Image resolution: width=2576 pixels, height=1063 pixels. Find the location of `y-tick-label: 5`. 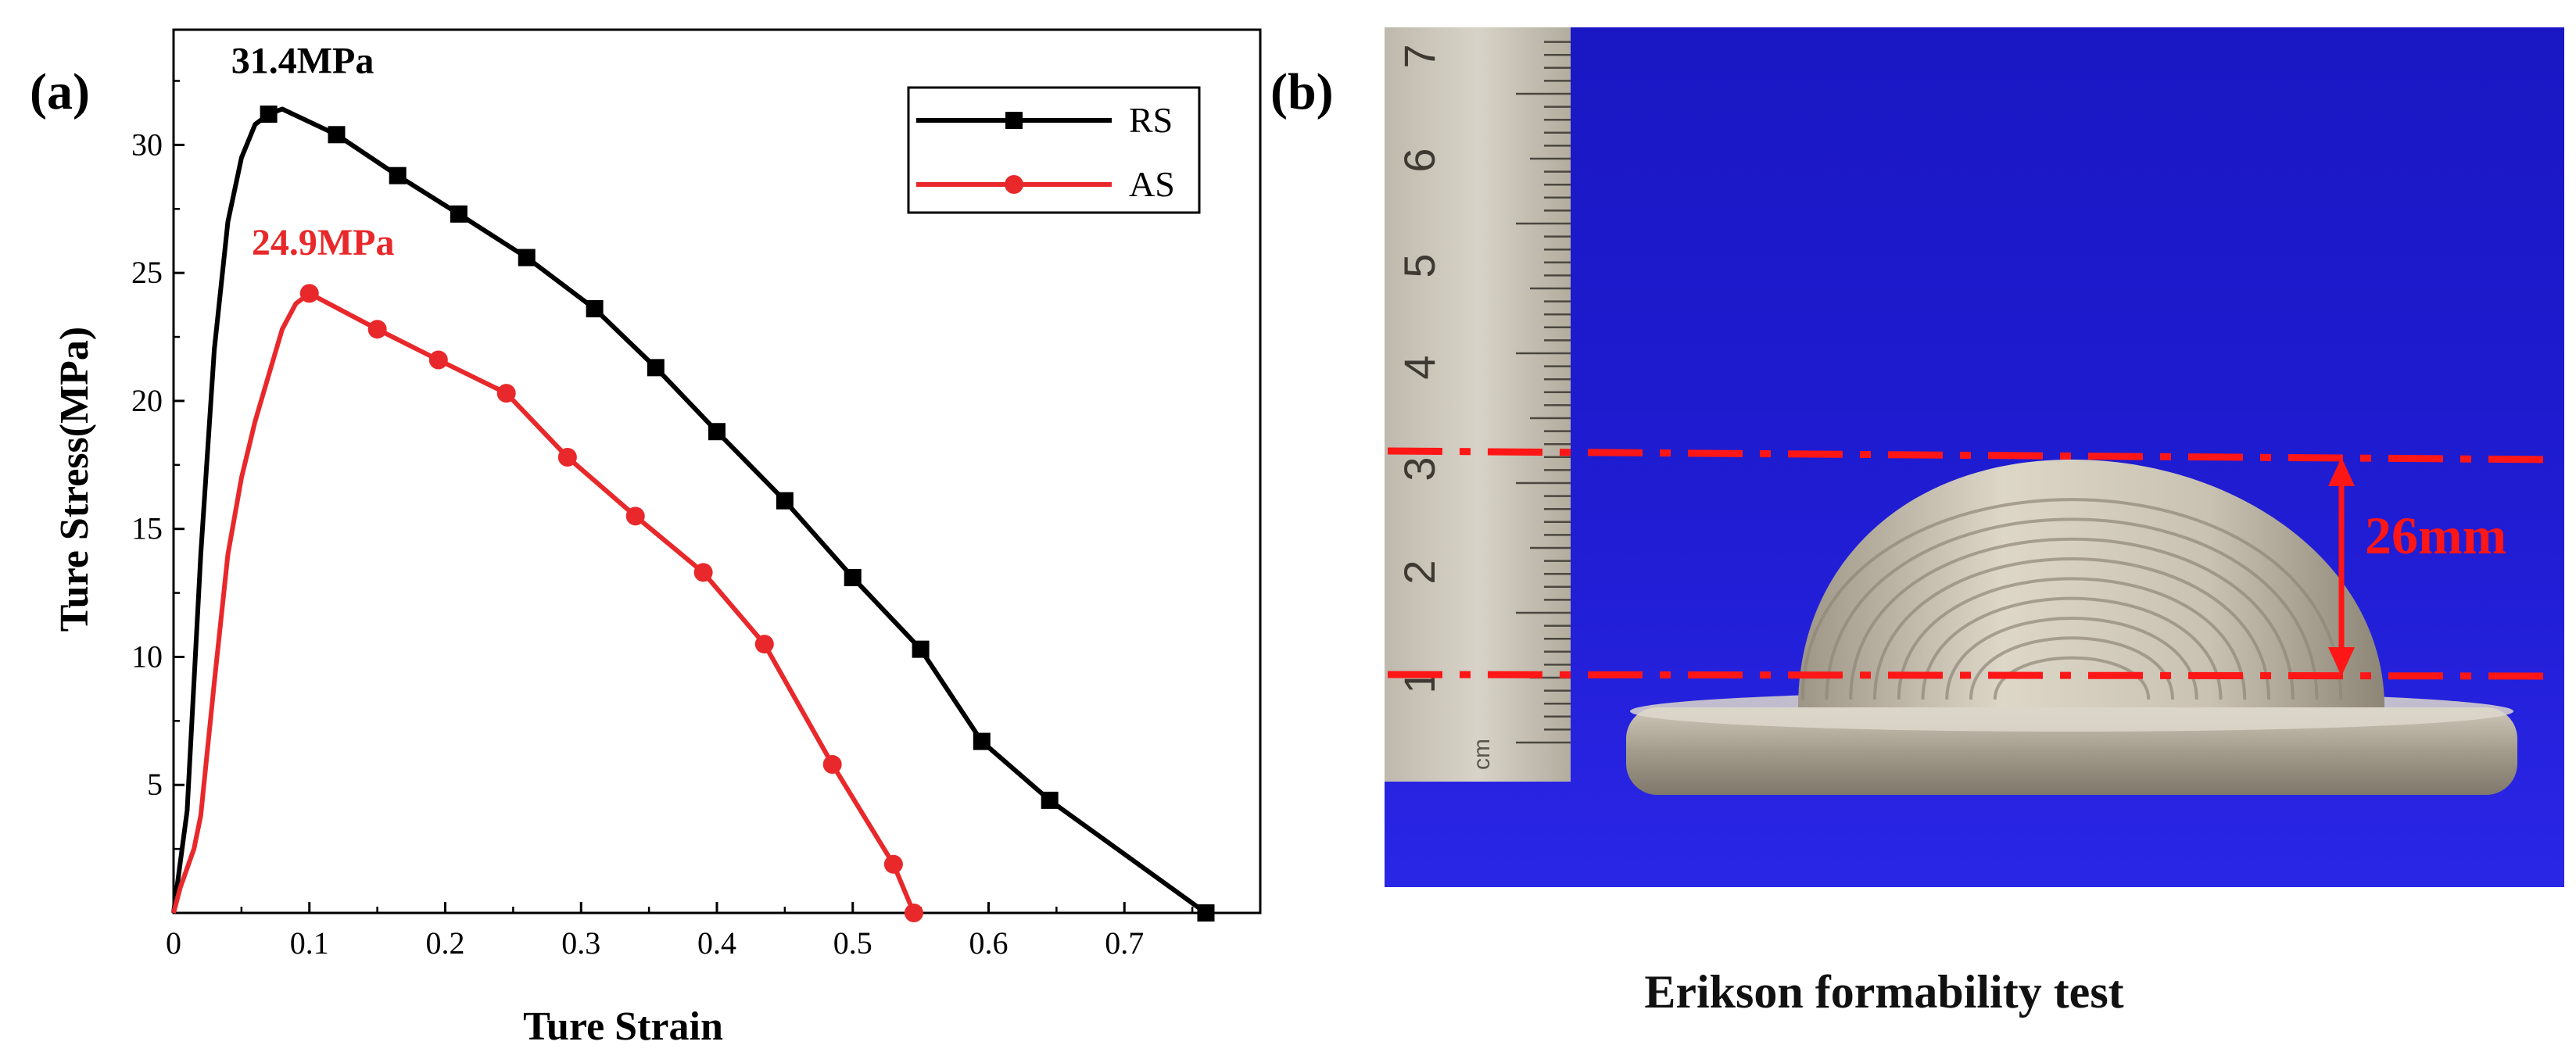

y-tick-label: 5 is located at coordinates (155, 784).